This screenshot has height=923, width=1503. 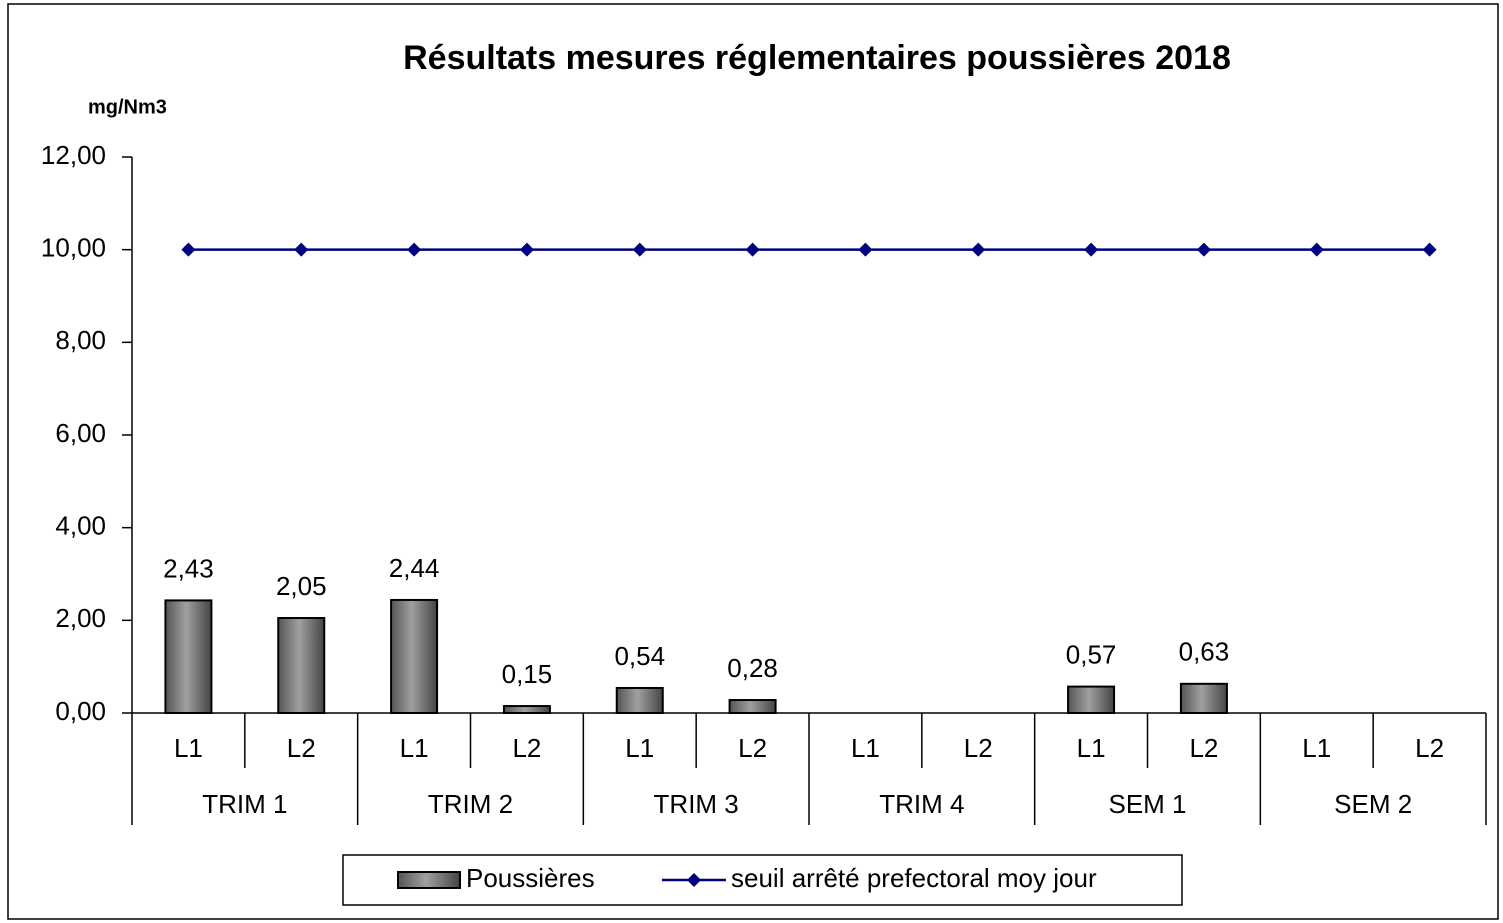 What do you see at coordinates (414, 568) in the screenshot?
I see `data-label: 2,44` at bounding box center [414, 568].